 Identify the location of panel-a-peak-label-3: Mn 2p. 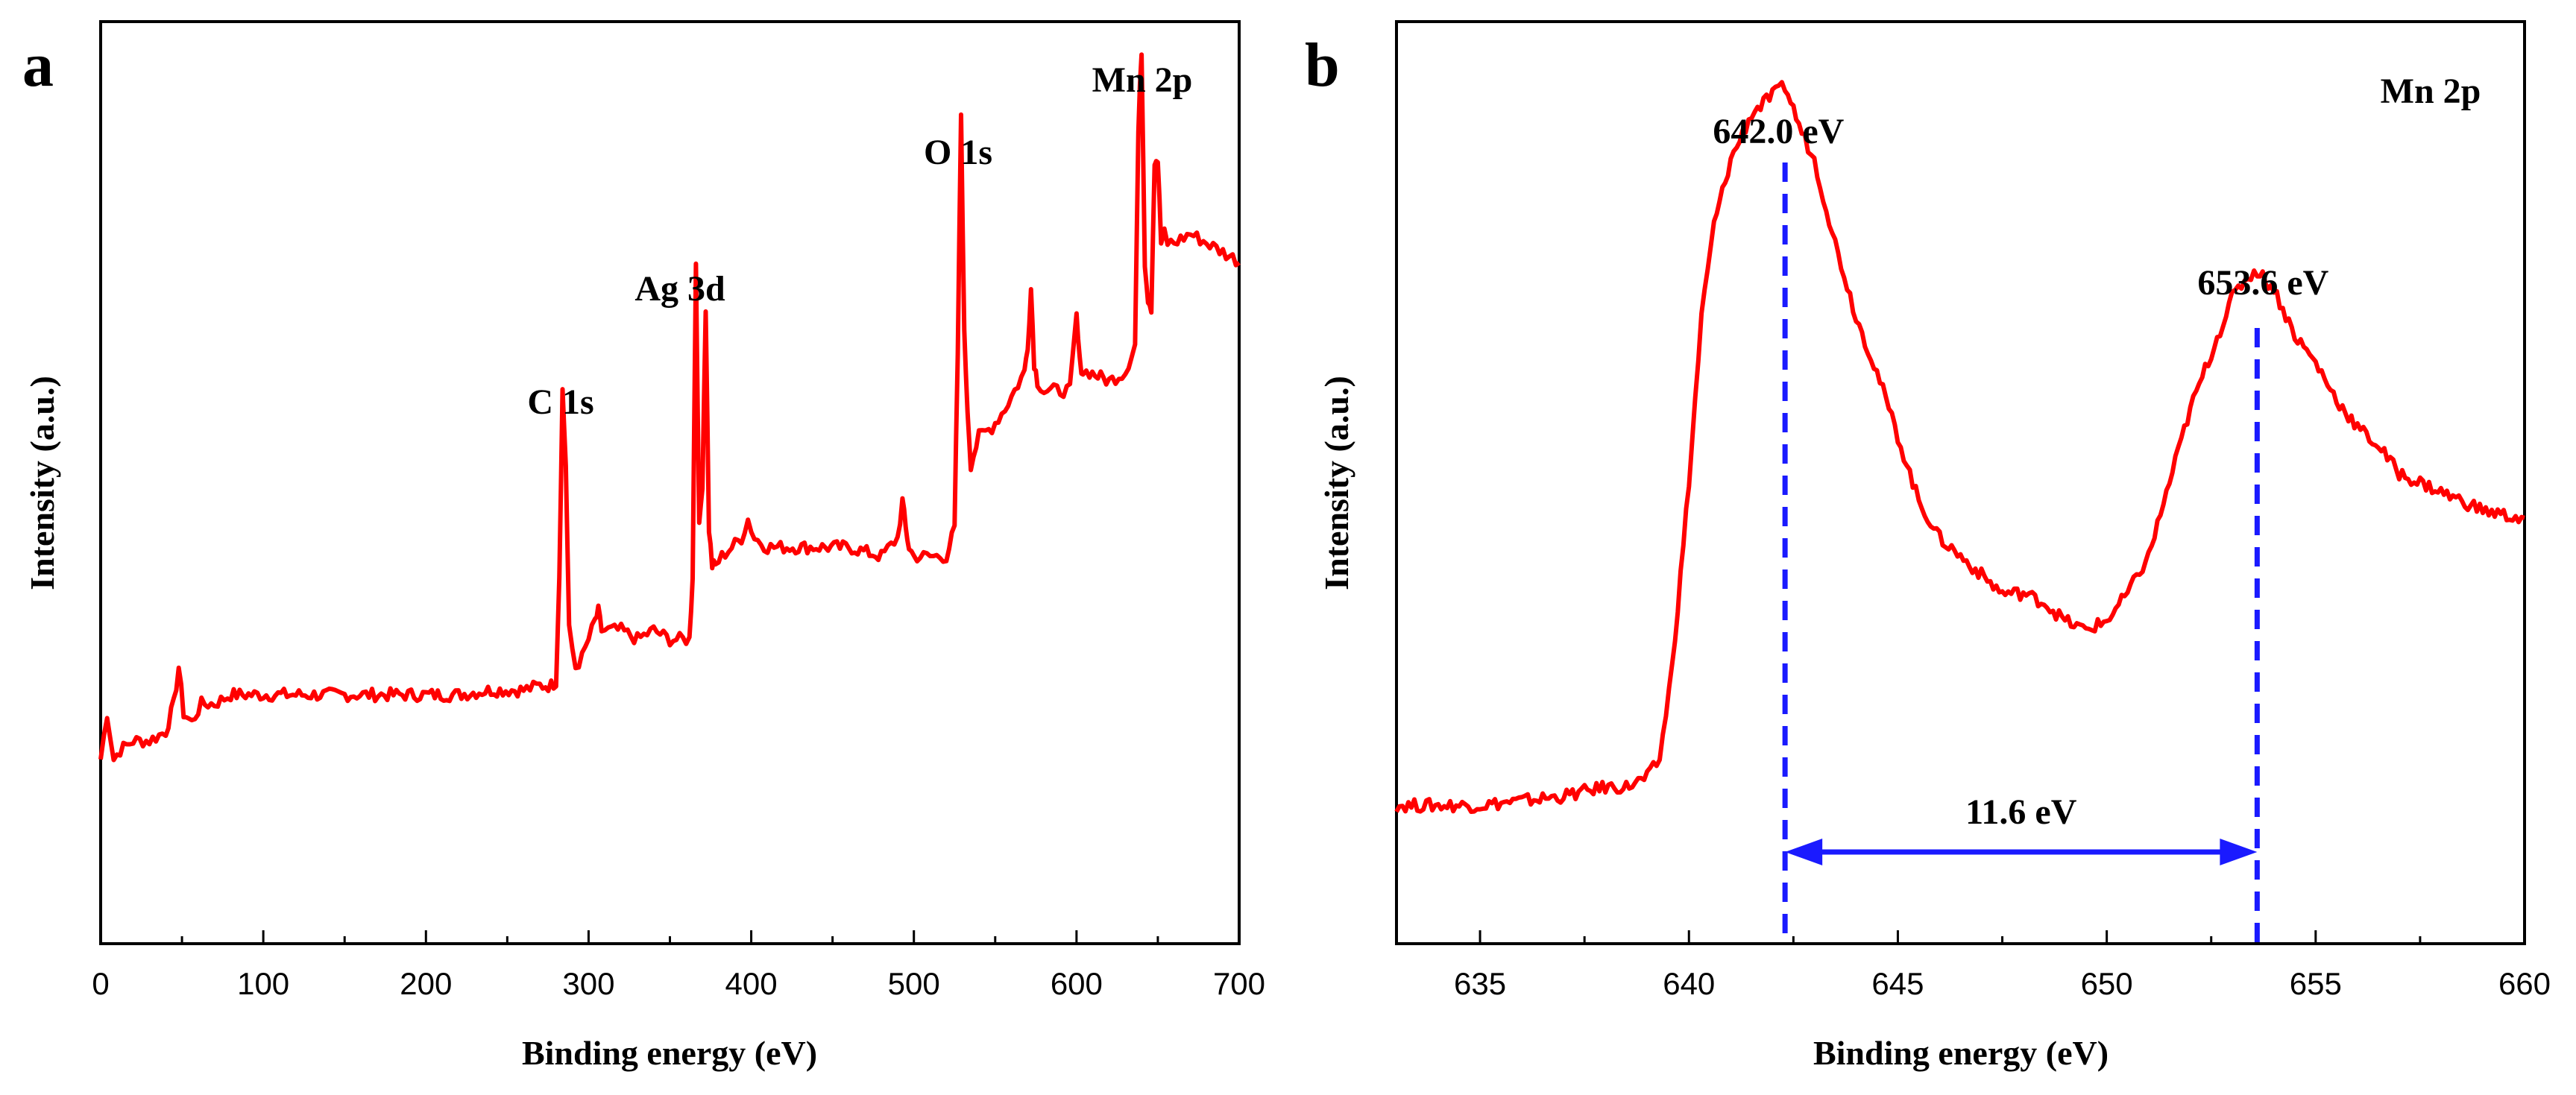
(1142, 80).